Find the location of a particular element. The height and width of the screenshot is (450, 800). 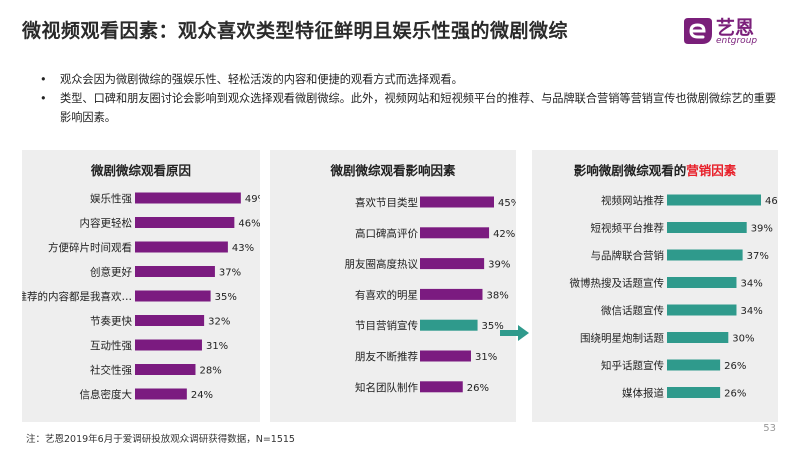

chart-title: 影响微剧微综观看的营销因素 is located at coordinates (655, 169).